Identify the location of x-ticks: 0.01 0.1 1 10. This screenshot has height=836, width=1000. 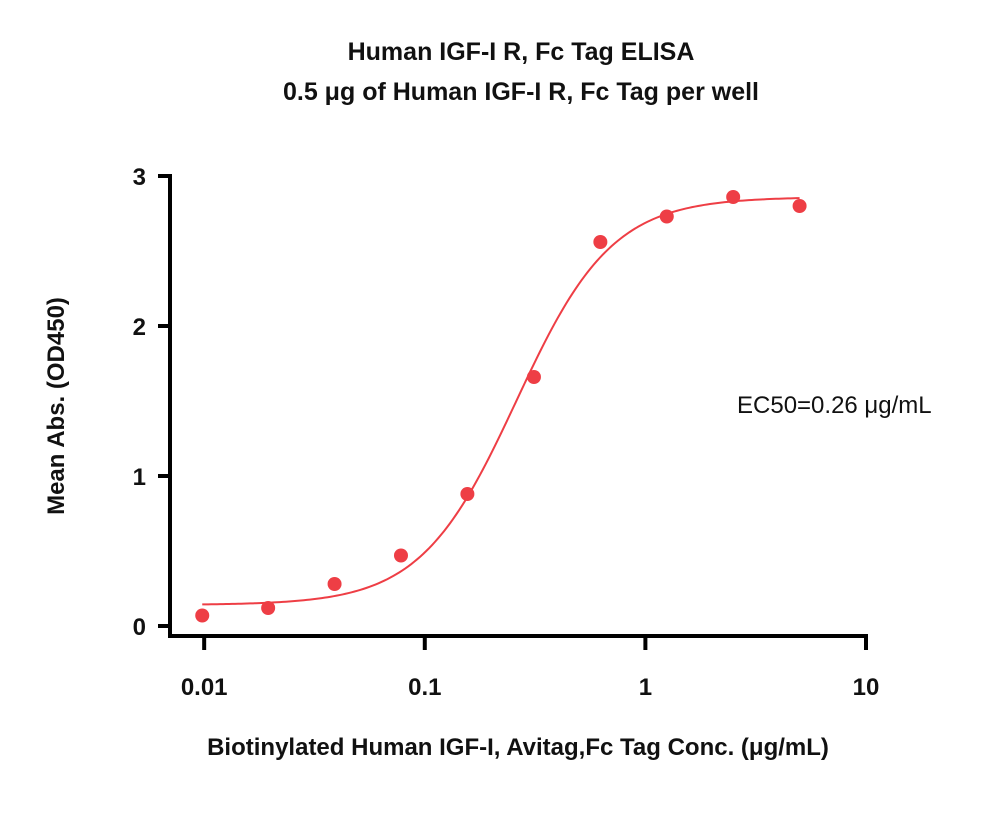
(530, 668).